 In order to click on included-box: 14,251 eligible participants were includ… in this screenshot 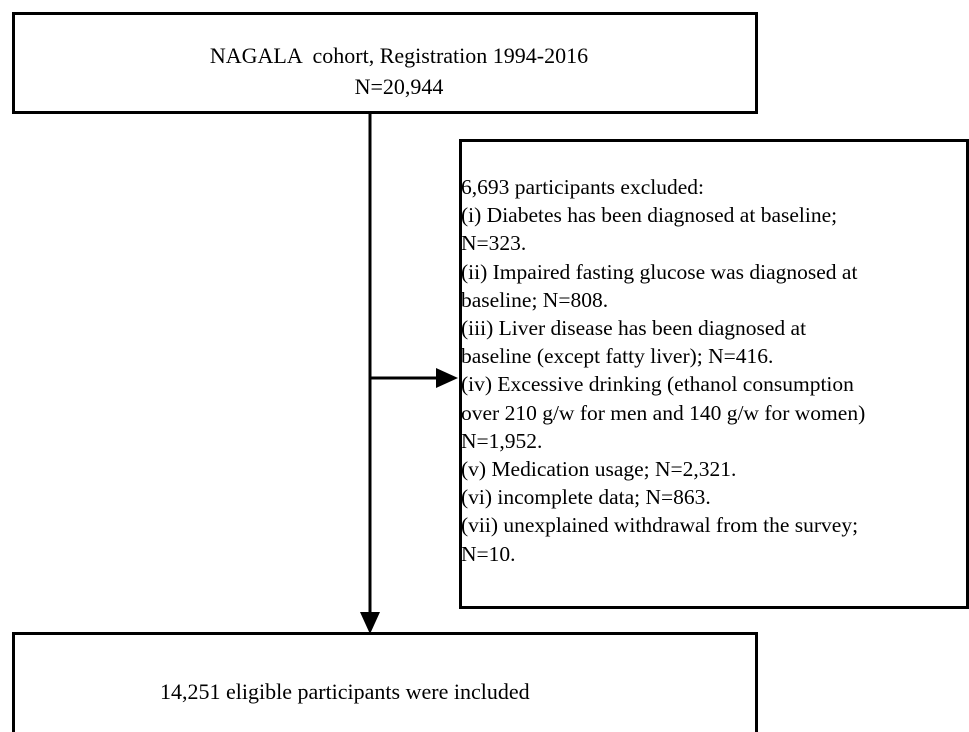, I will do `click(385, 682)`.